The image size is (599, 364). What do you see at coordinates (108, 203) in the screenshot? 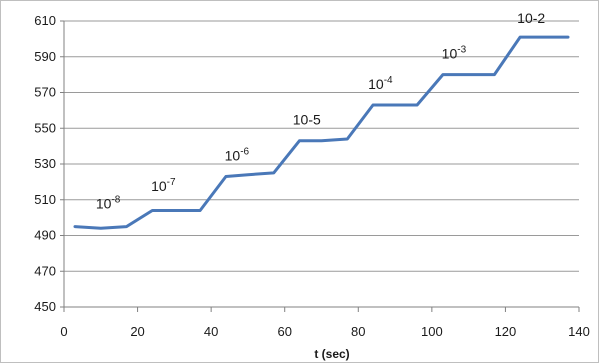
I see `step-annotation: 10-8` at bounding box center [108, 203].